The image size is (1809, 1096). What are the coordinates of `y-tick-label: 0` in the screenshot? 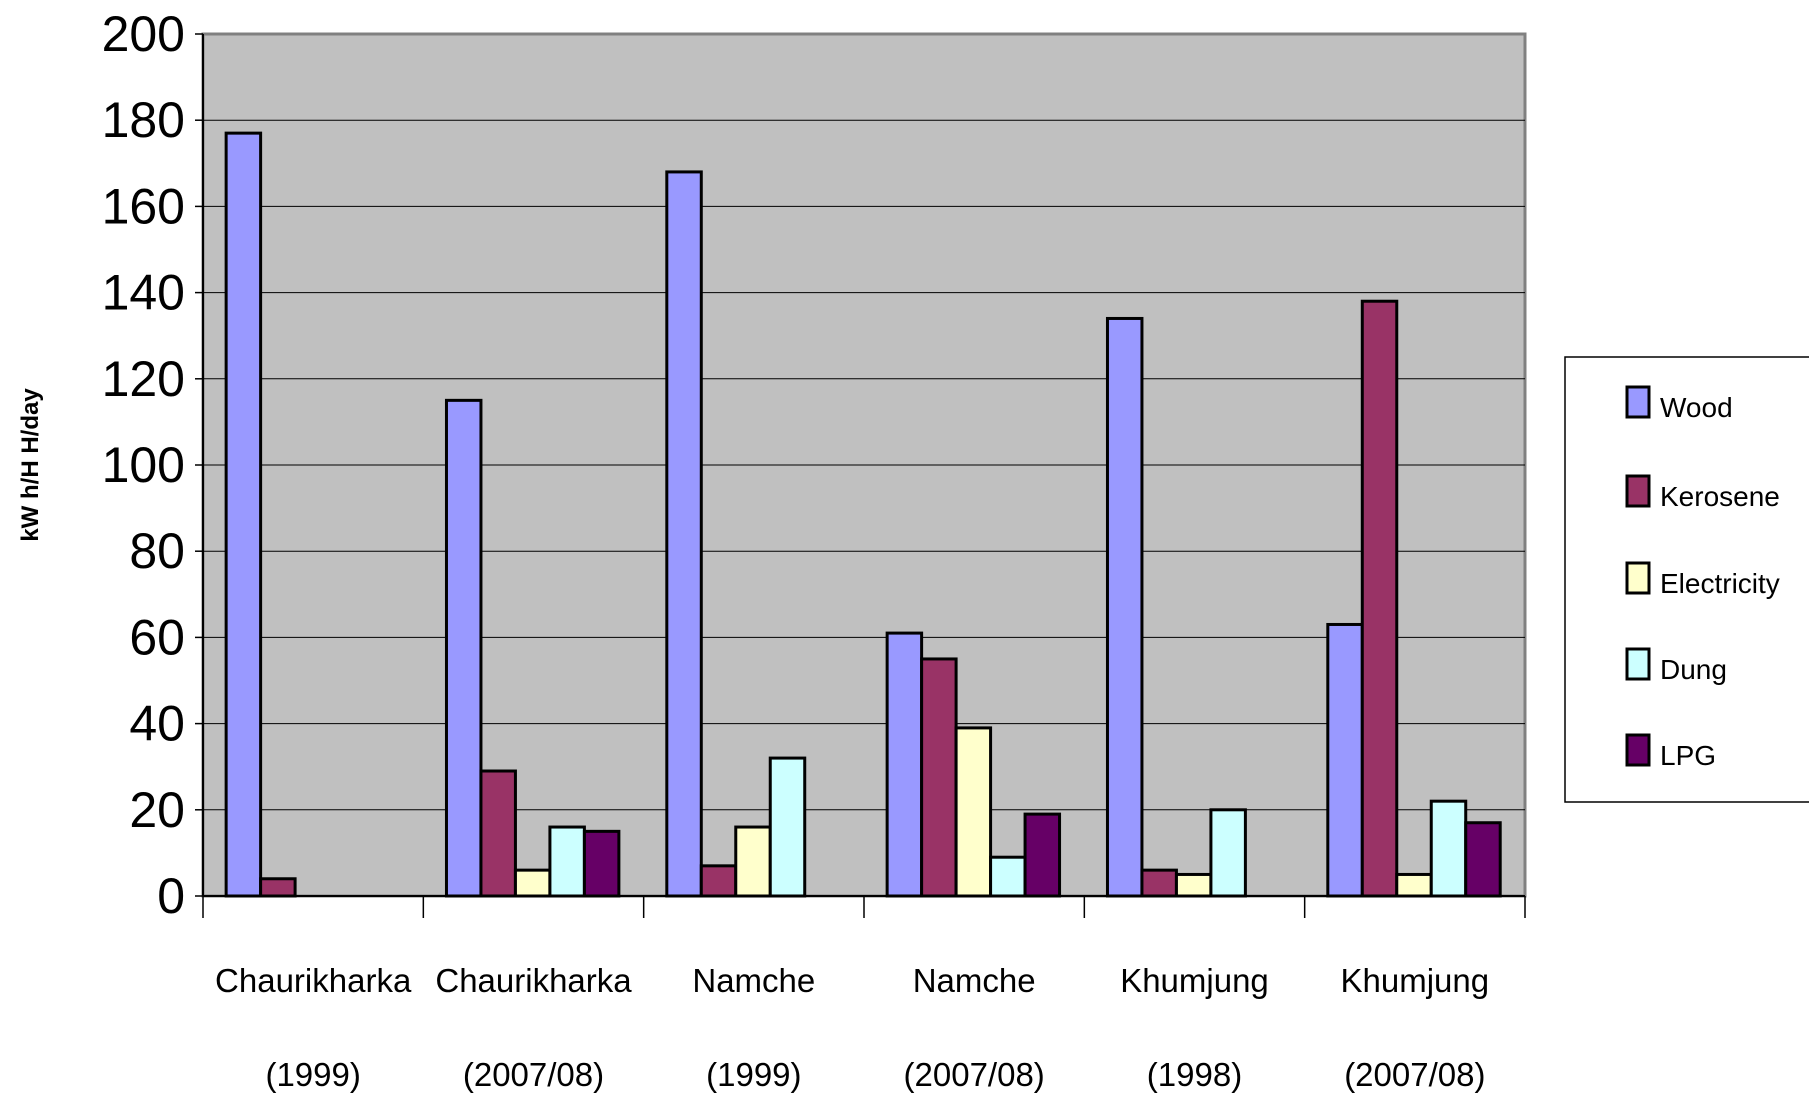 It's located at (171, 896).